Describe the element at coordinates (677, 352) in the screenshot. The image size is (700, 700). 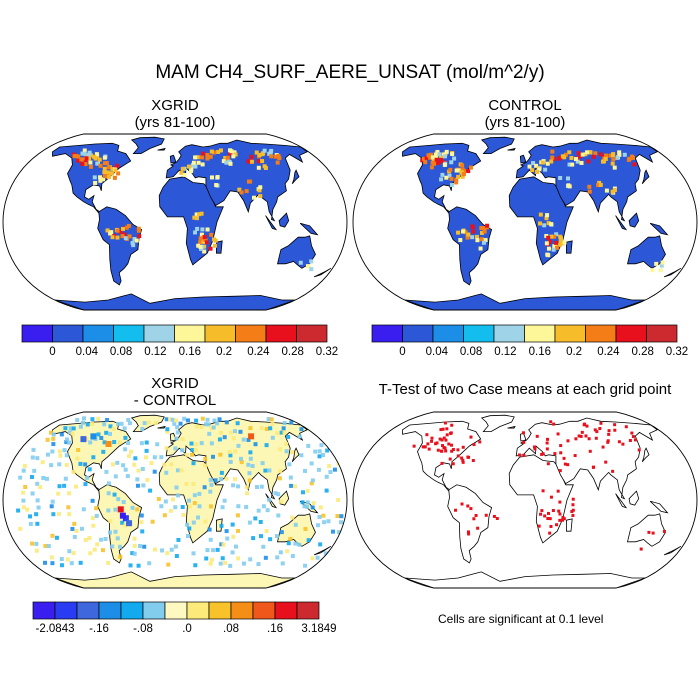
I see `colorbar-control-tick-label: 0.32` at that location.